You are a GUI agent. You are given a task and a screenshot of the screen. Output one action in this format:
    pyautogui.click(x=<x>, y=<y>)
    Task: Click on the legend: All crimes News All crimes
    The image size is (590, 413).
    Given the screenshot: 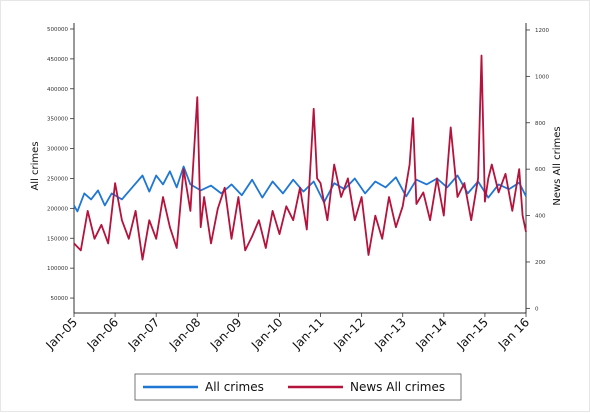 What is the action you would take?
    pyautogui.click(x=298, y=387)
    